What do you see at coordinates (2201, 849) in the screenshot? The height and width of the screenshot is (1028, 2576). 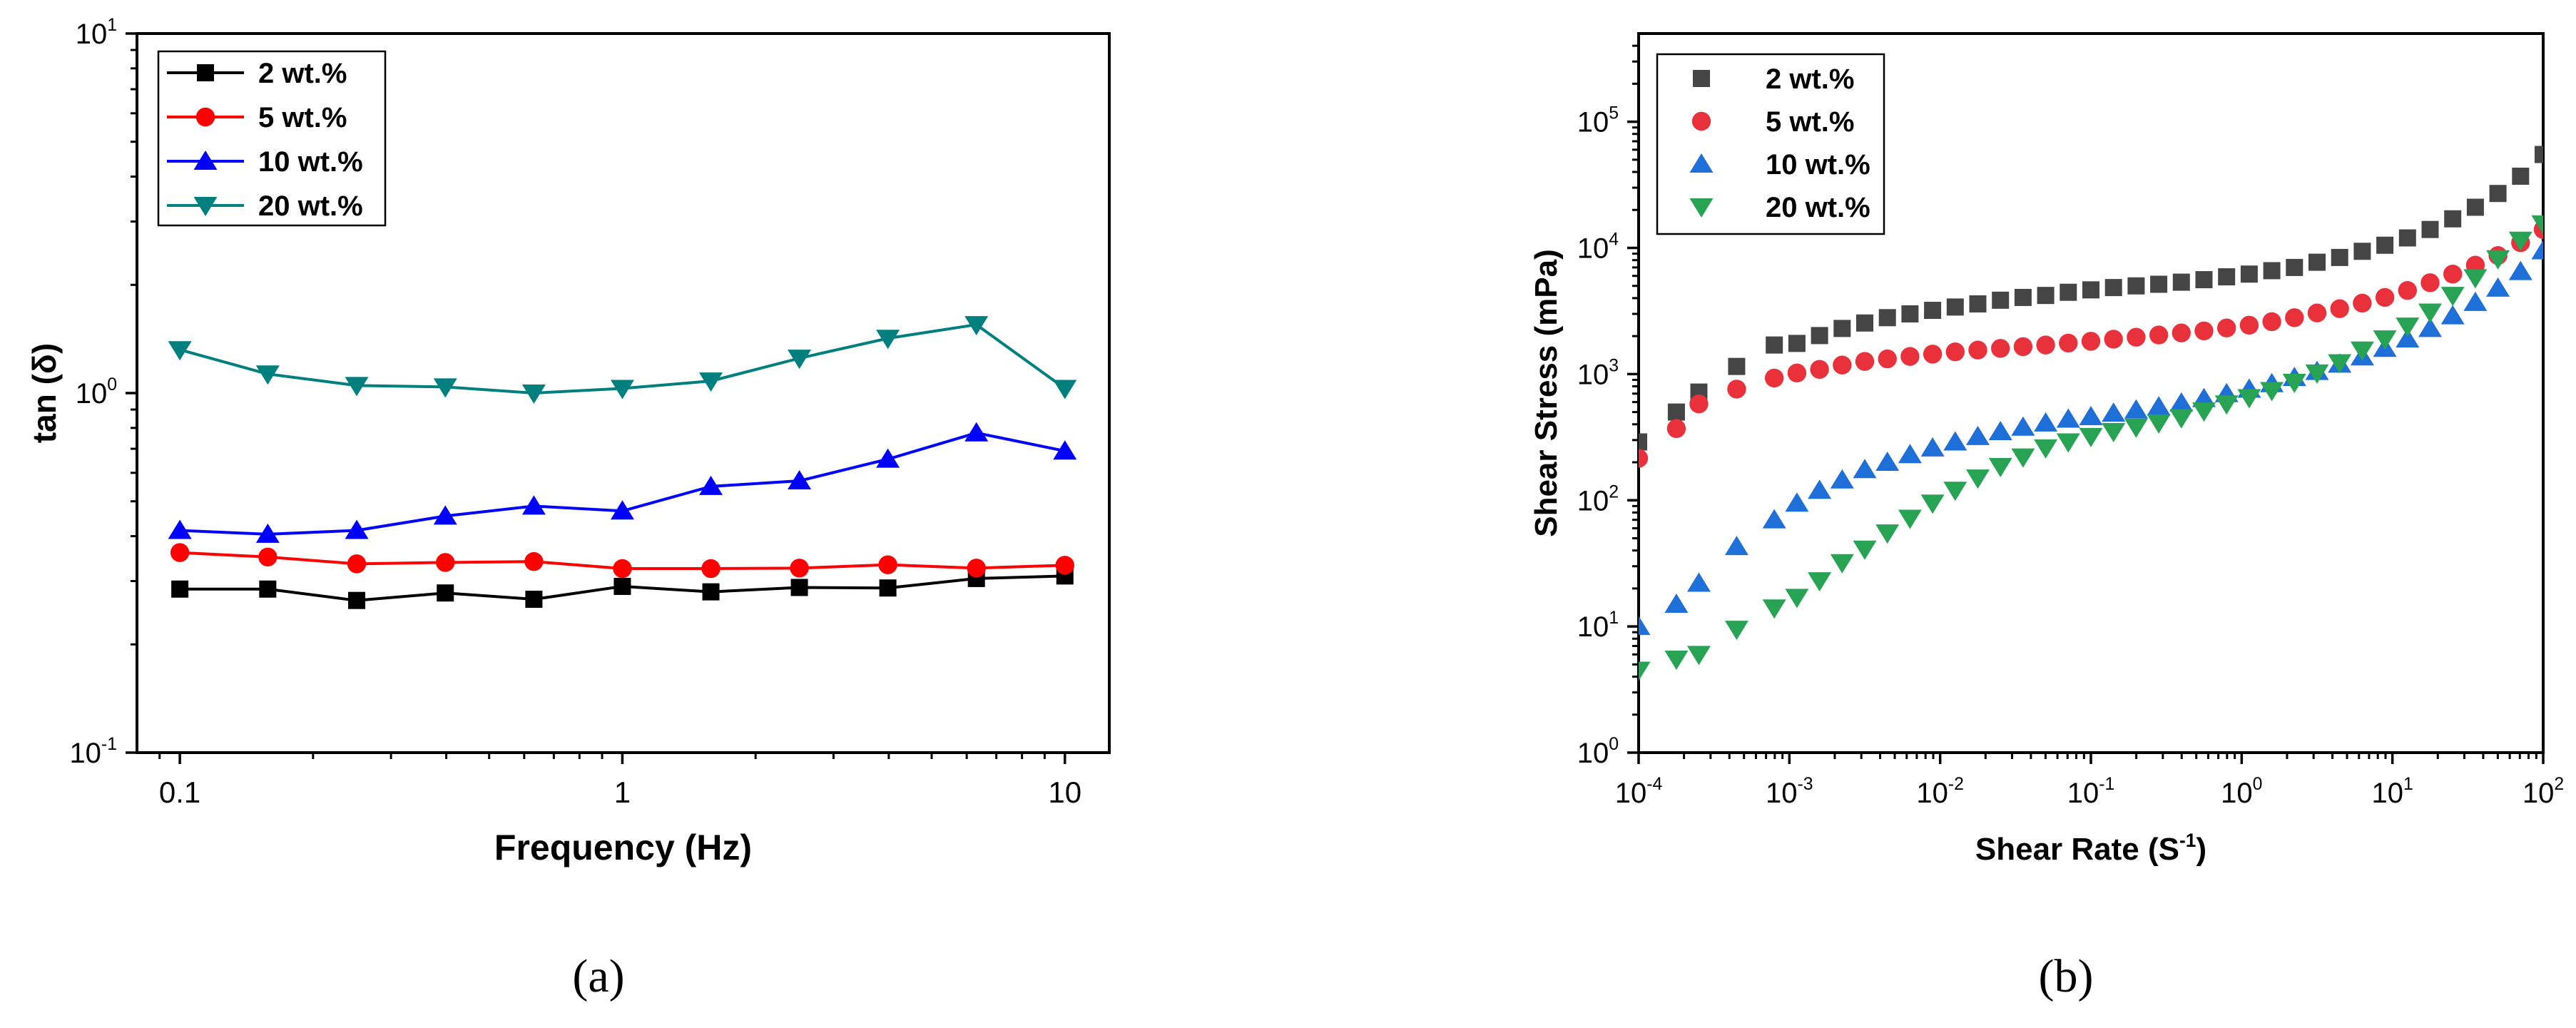 I see `x-axis-label-close: )` at bounding box center [2201, 849].